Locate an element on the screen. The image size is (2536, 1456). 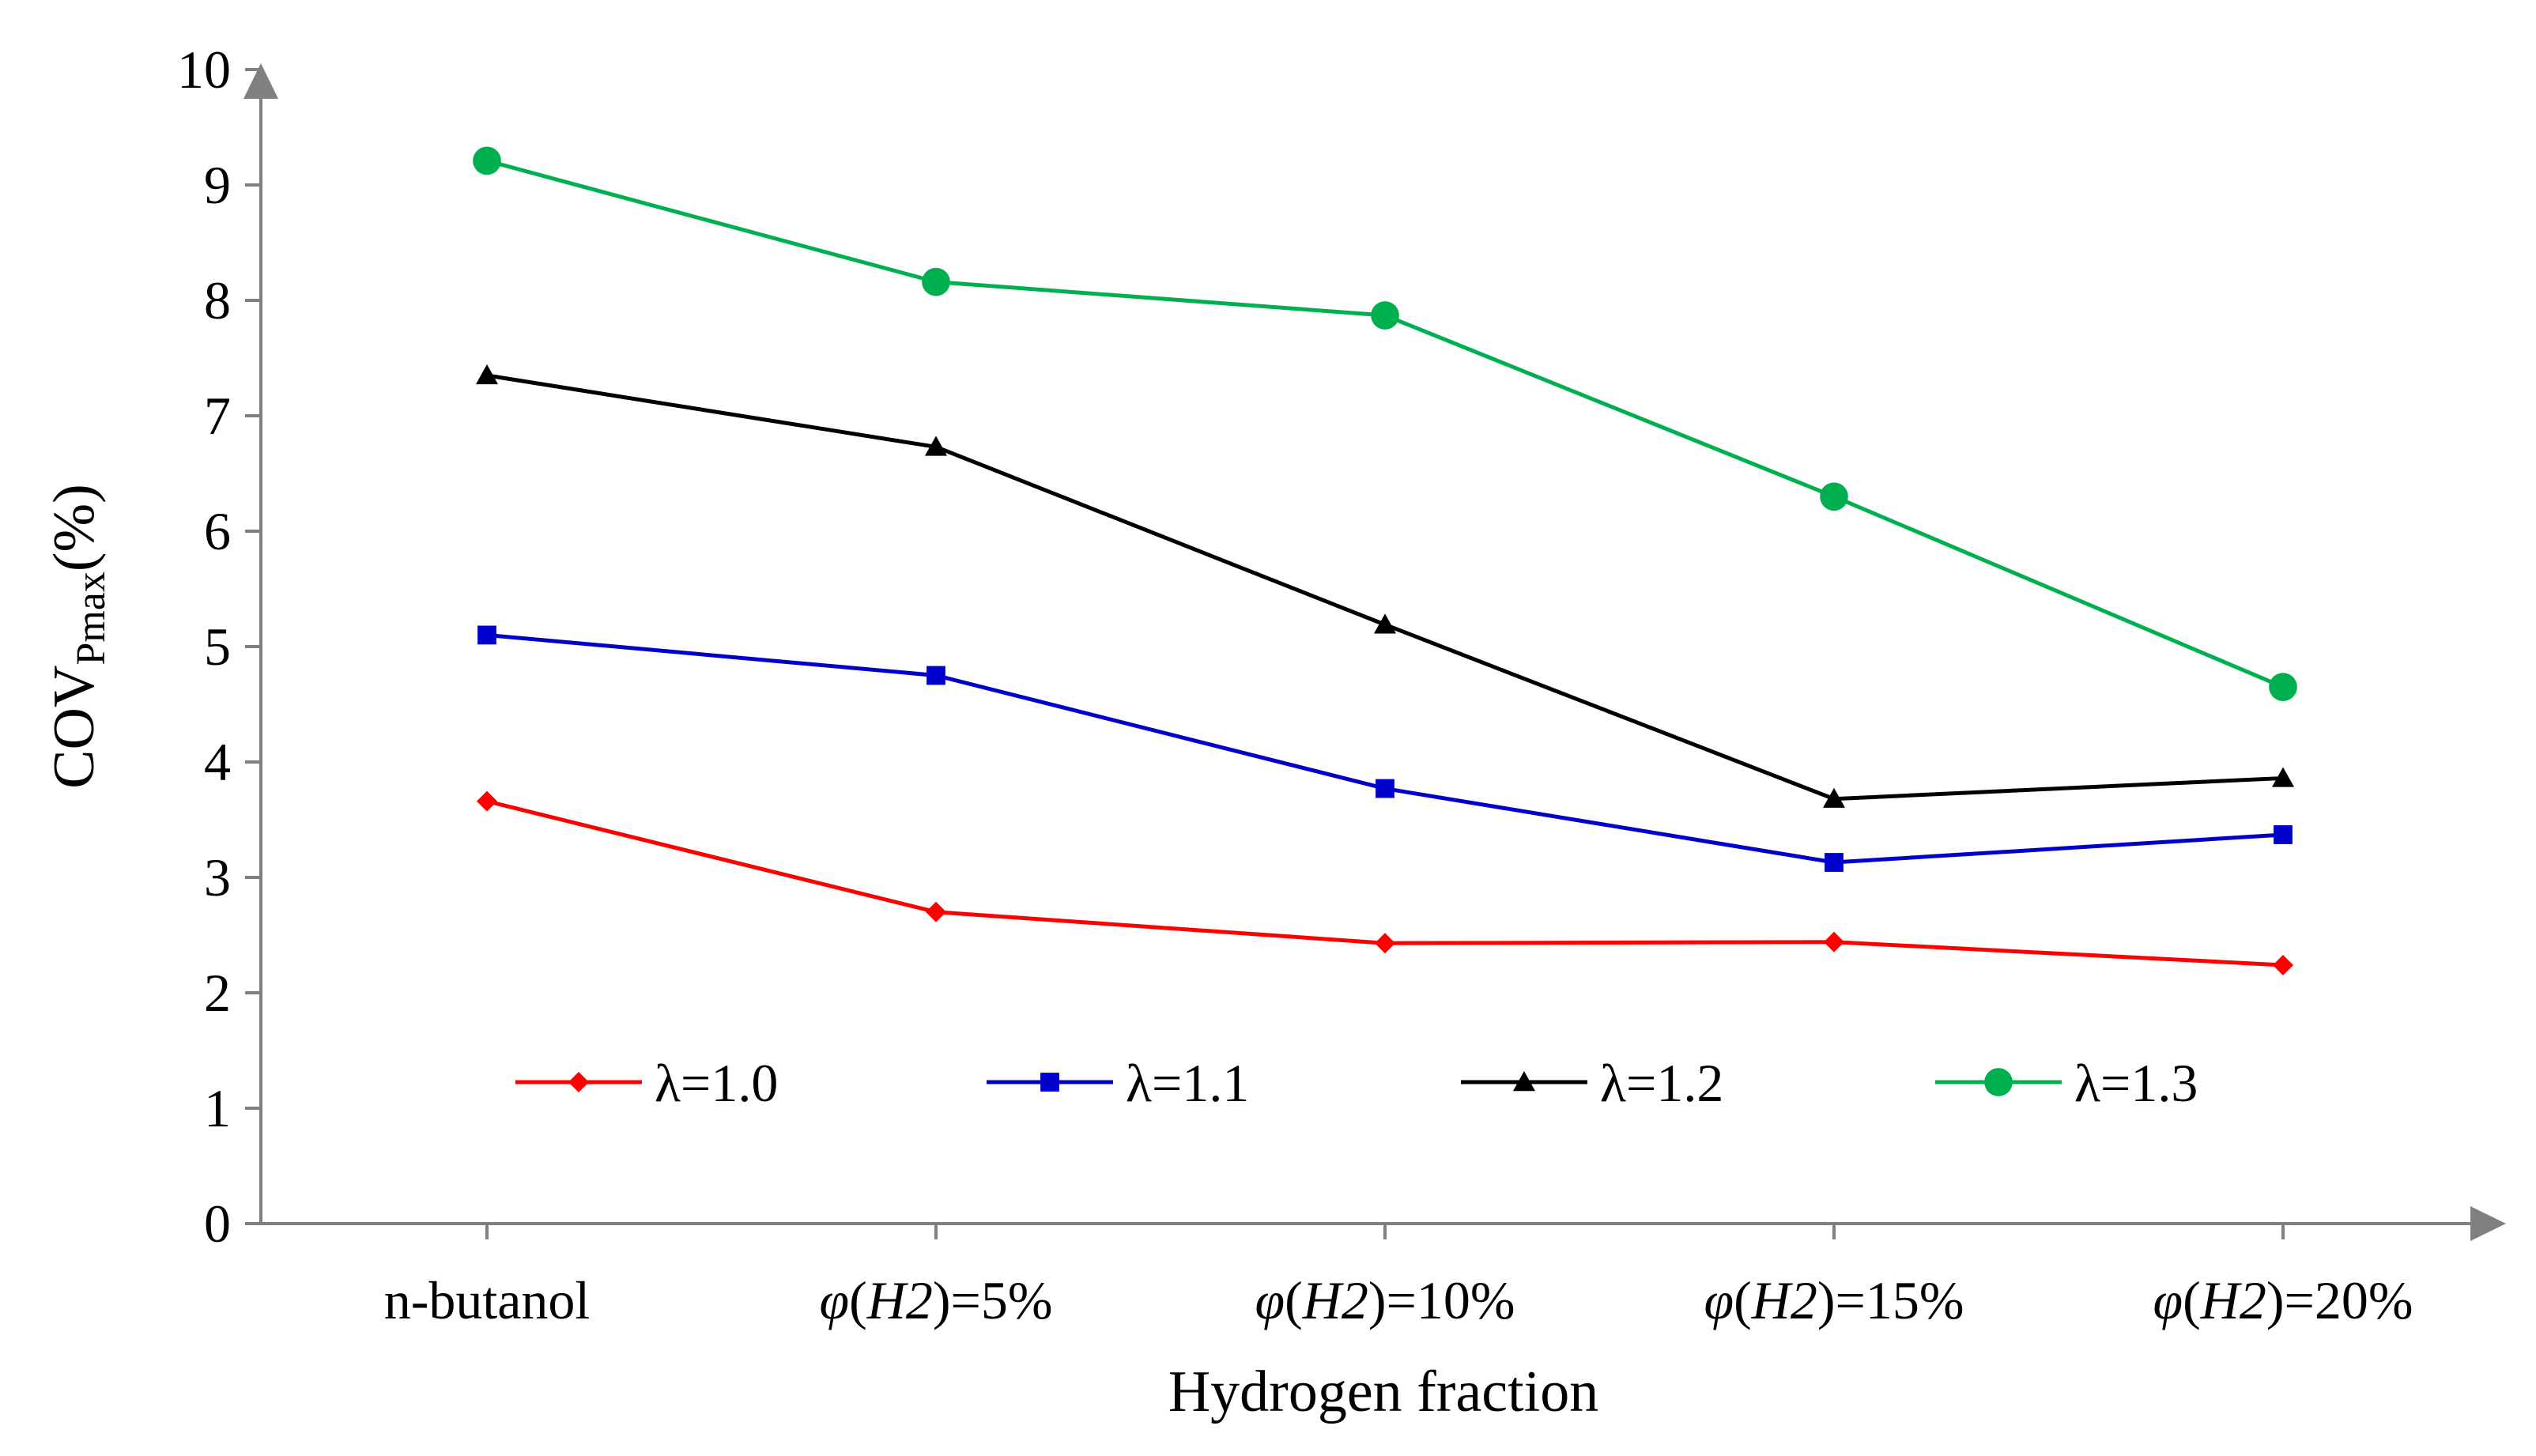
y-tick-label: 3 is located at coordinates (217, 877).